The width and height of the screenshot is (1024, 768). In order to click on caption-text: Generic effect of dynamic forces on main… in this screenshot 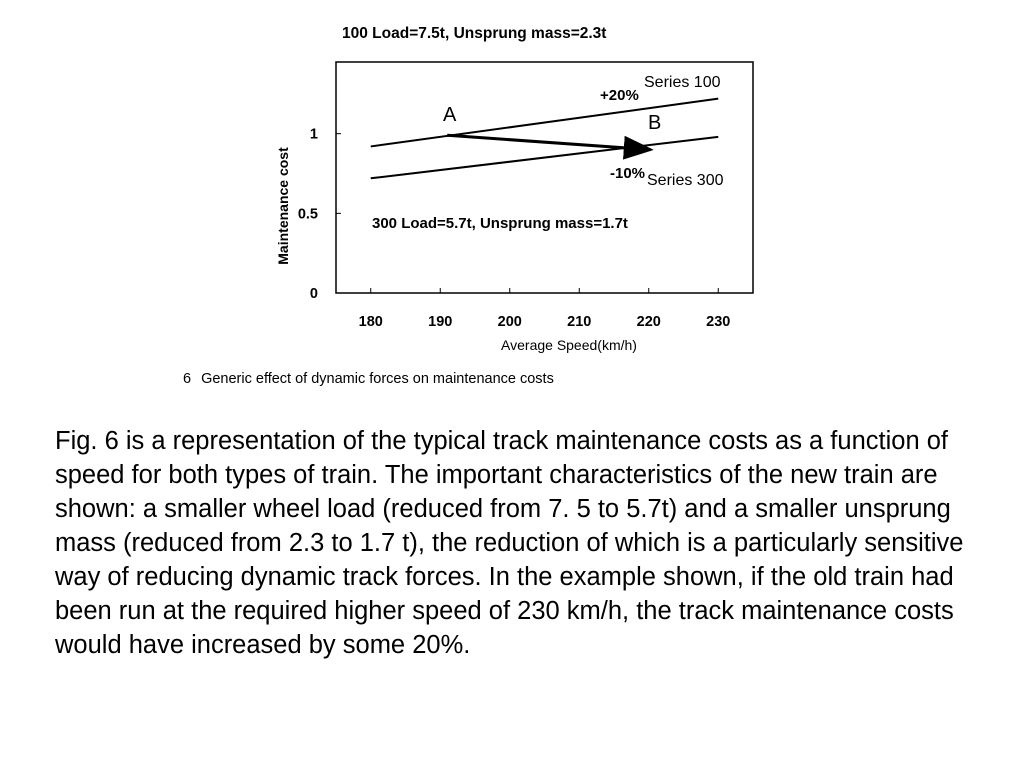, I will do `click(377, 379)`.